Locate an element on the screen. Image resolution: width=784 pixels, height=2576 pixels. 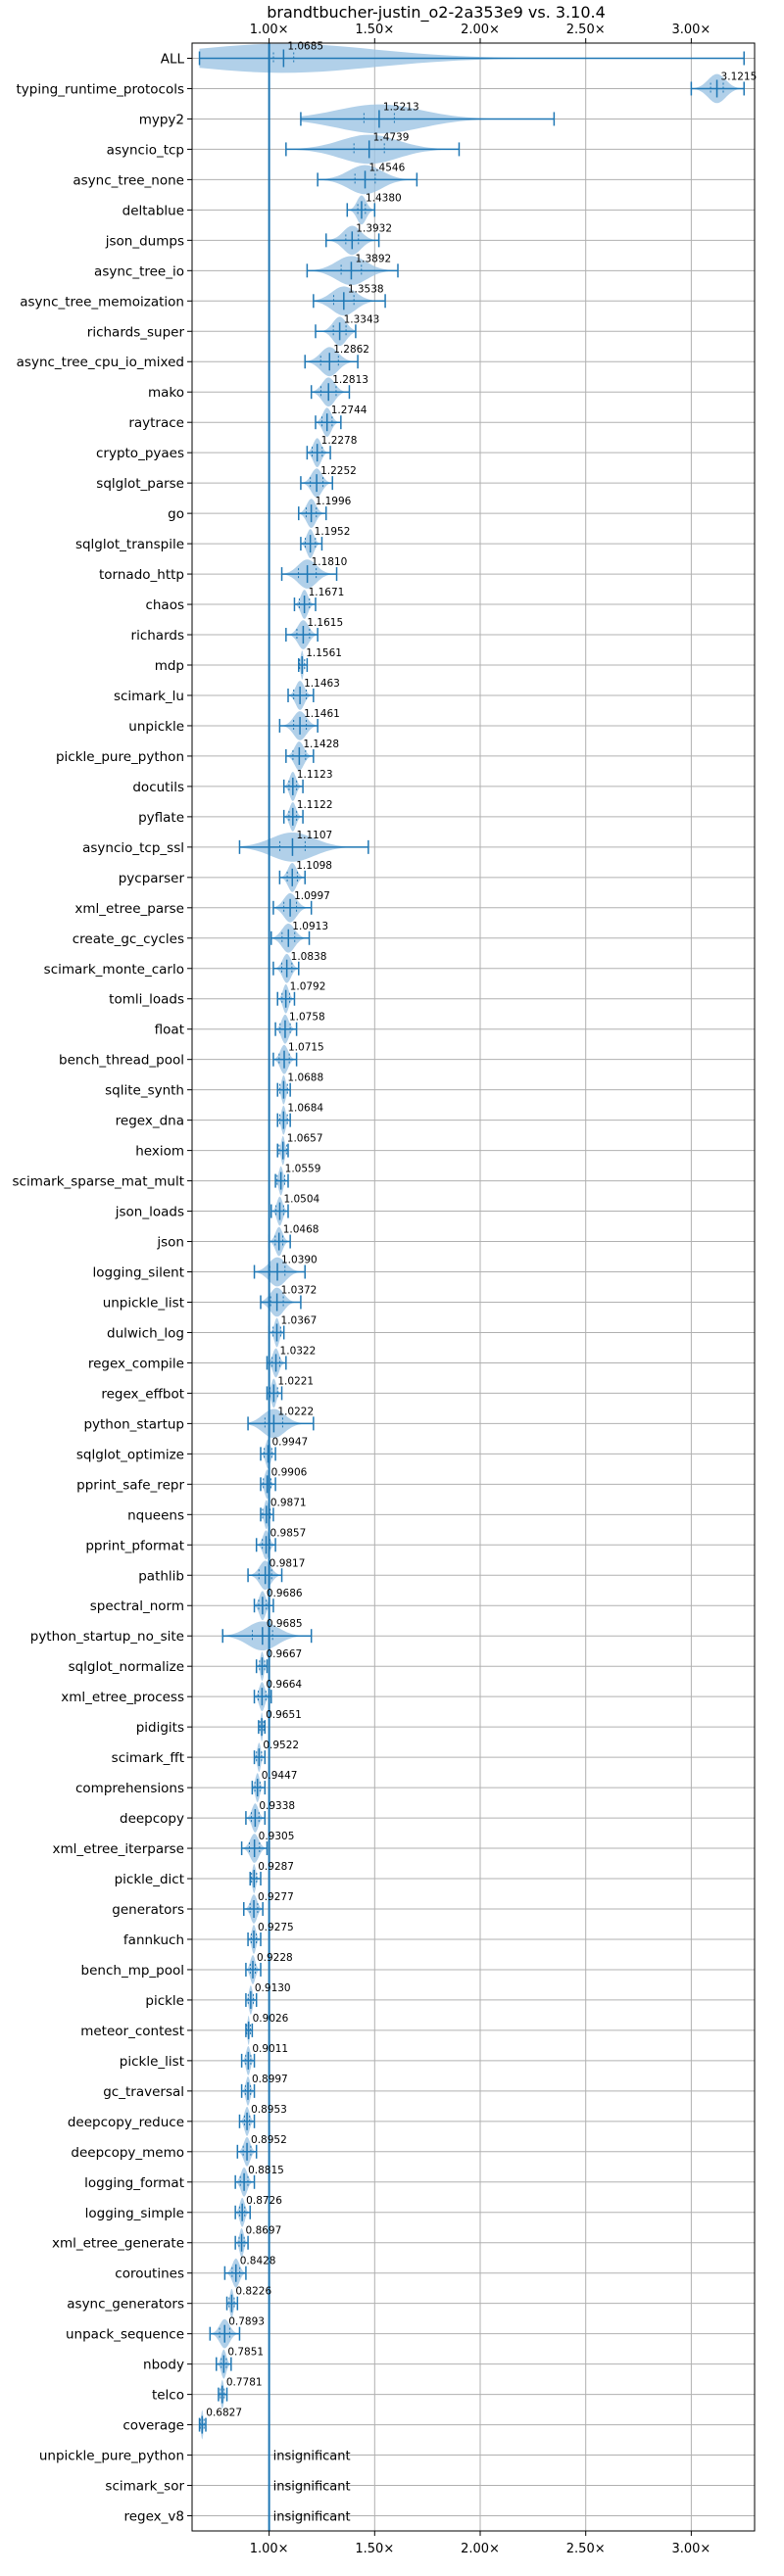
value-label: 0.9686 is located at coordinates (285, 1594).